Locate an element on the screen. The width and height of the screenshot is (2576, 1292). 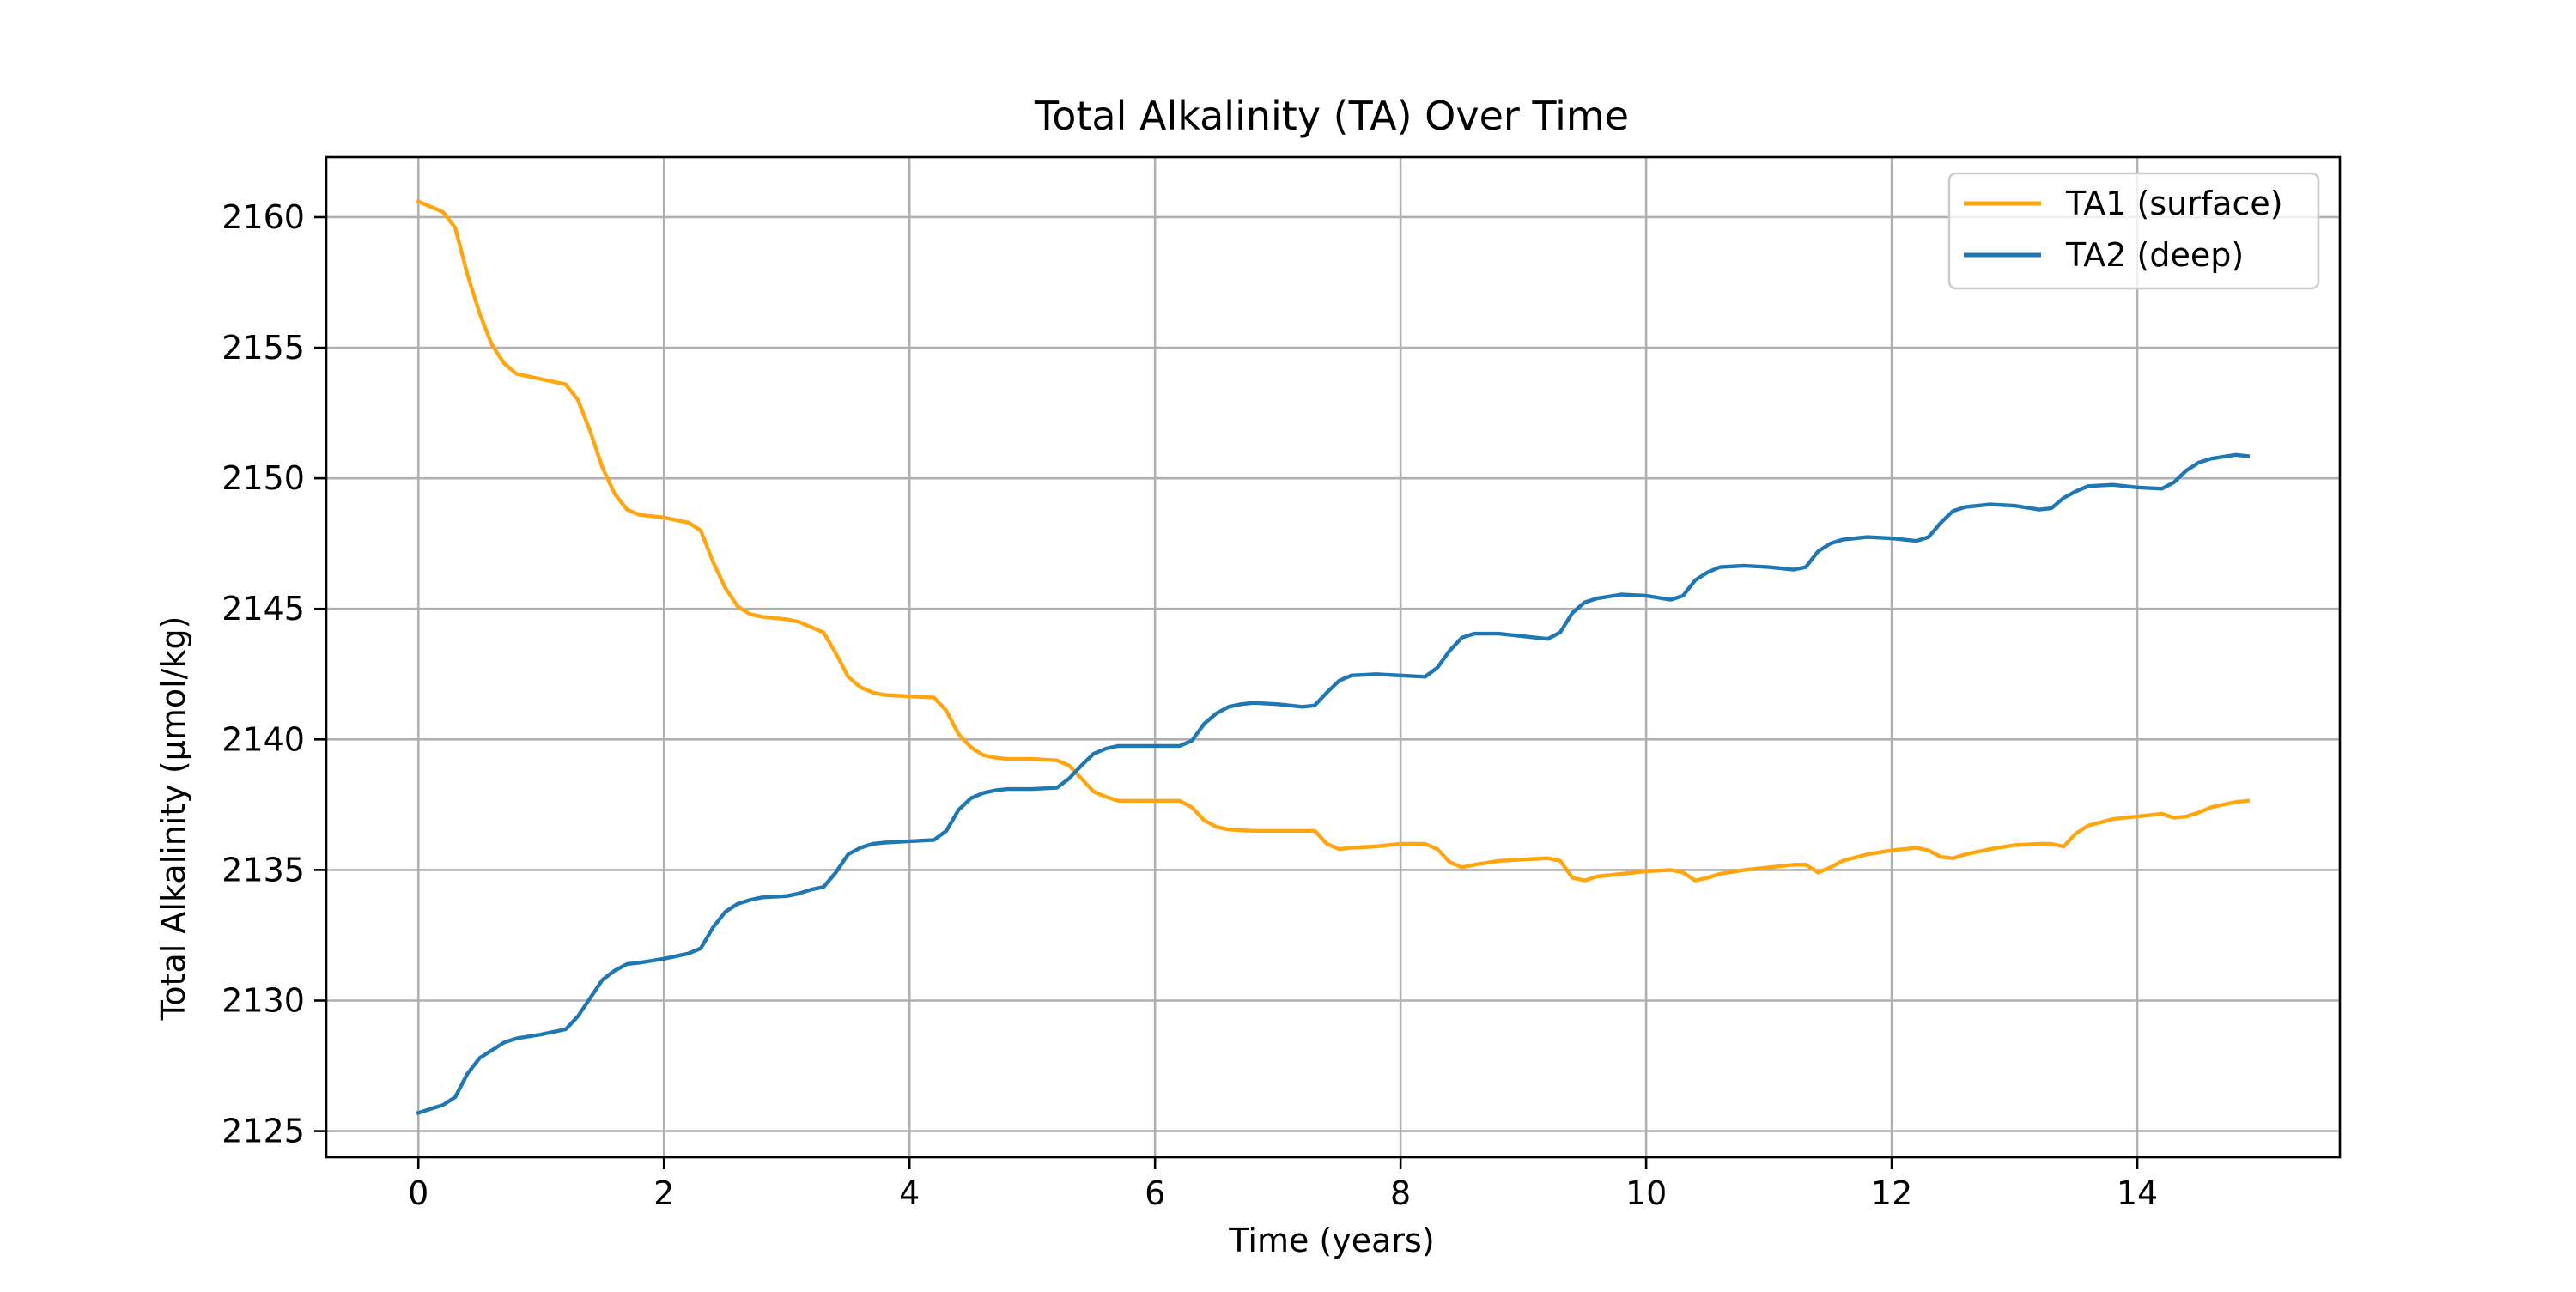
x-tick-label: 4 is located at coordinates (910, 1193).